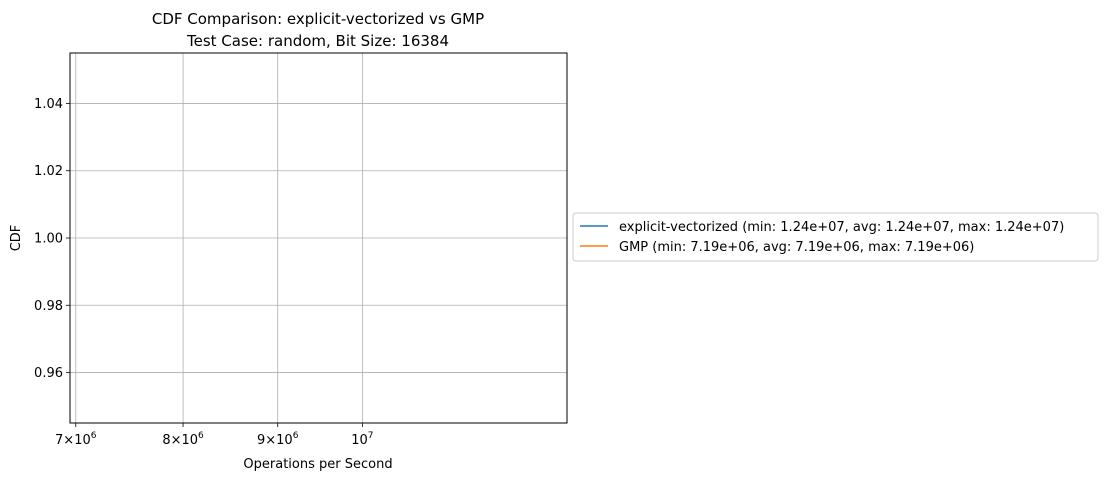  I want to click on y-tick-label: 0.98, so click(48, 306).